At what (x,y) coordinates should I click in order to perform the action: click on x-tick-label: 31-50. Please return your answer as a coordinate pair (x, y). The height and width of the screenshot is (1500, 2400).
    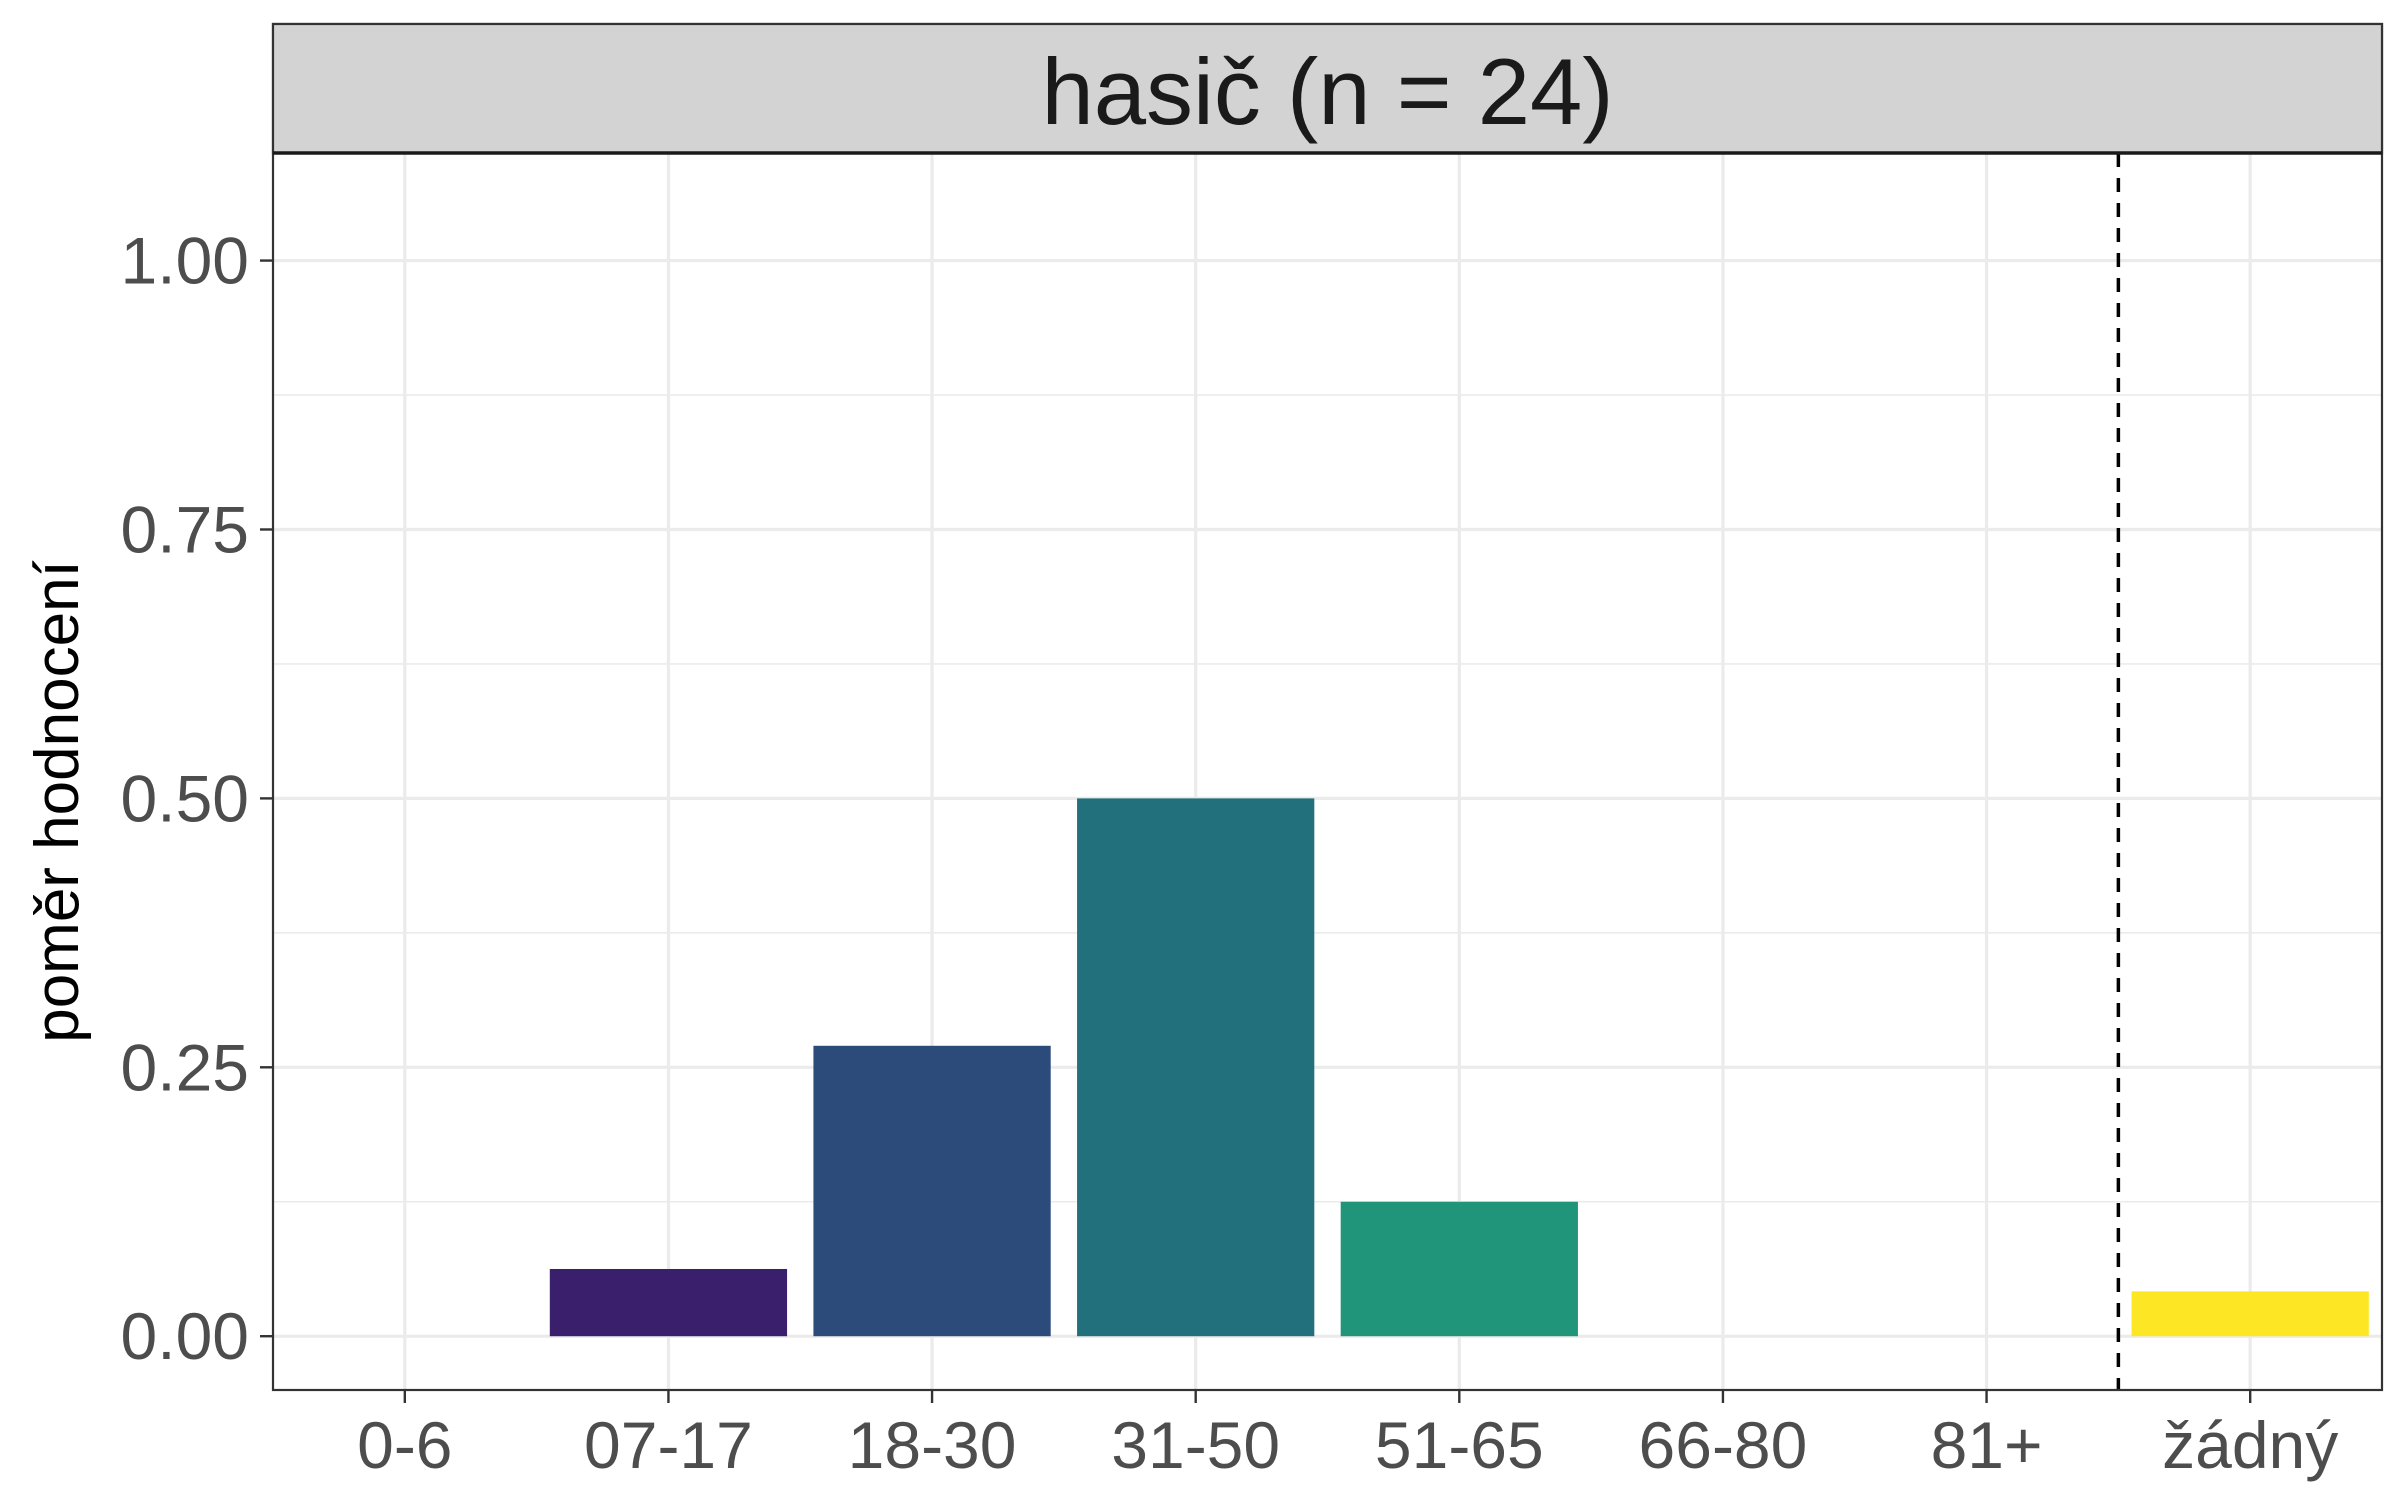
    Looking at the image, I should click on (1195, 1445).